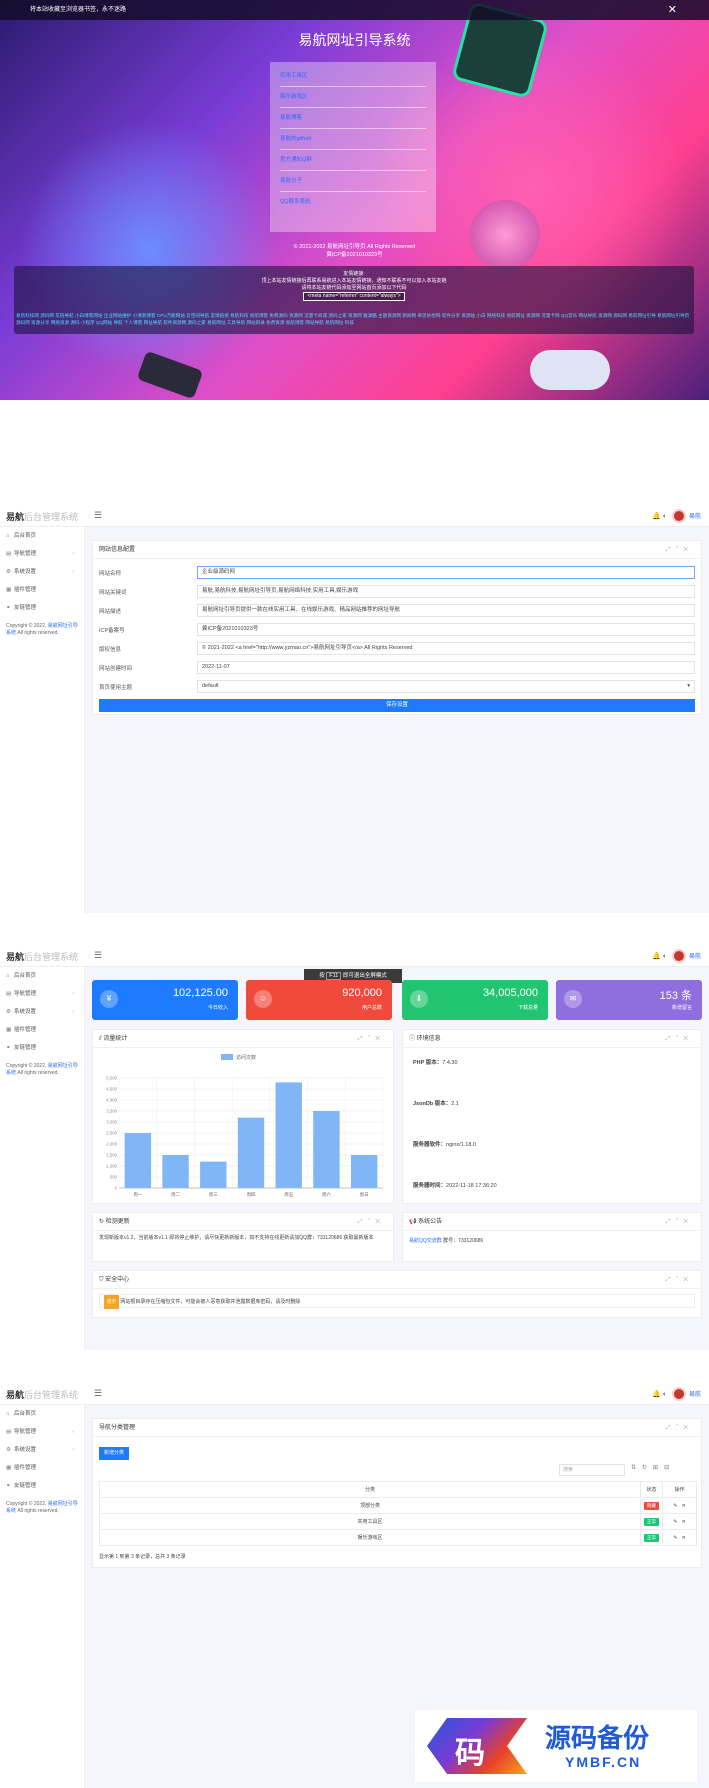 The width and height of the screenshot is (709, 1788). What do you see at coordinates (446, 591) in the screenshot?
I see `keywords-input: 易航,易航科技,易航网址引导页,易航网络科技,实用工具,娱乐游戏` at bounding box center [446, 591].